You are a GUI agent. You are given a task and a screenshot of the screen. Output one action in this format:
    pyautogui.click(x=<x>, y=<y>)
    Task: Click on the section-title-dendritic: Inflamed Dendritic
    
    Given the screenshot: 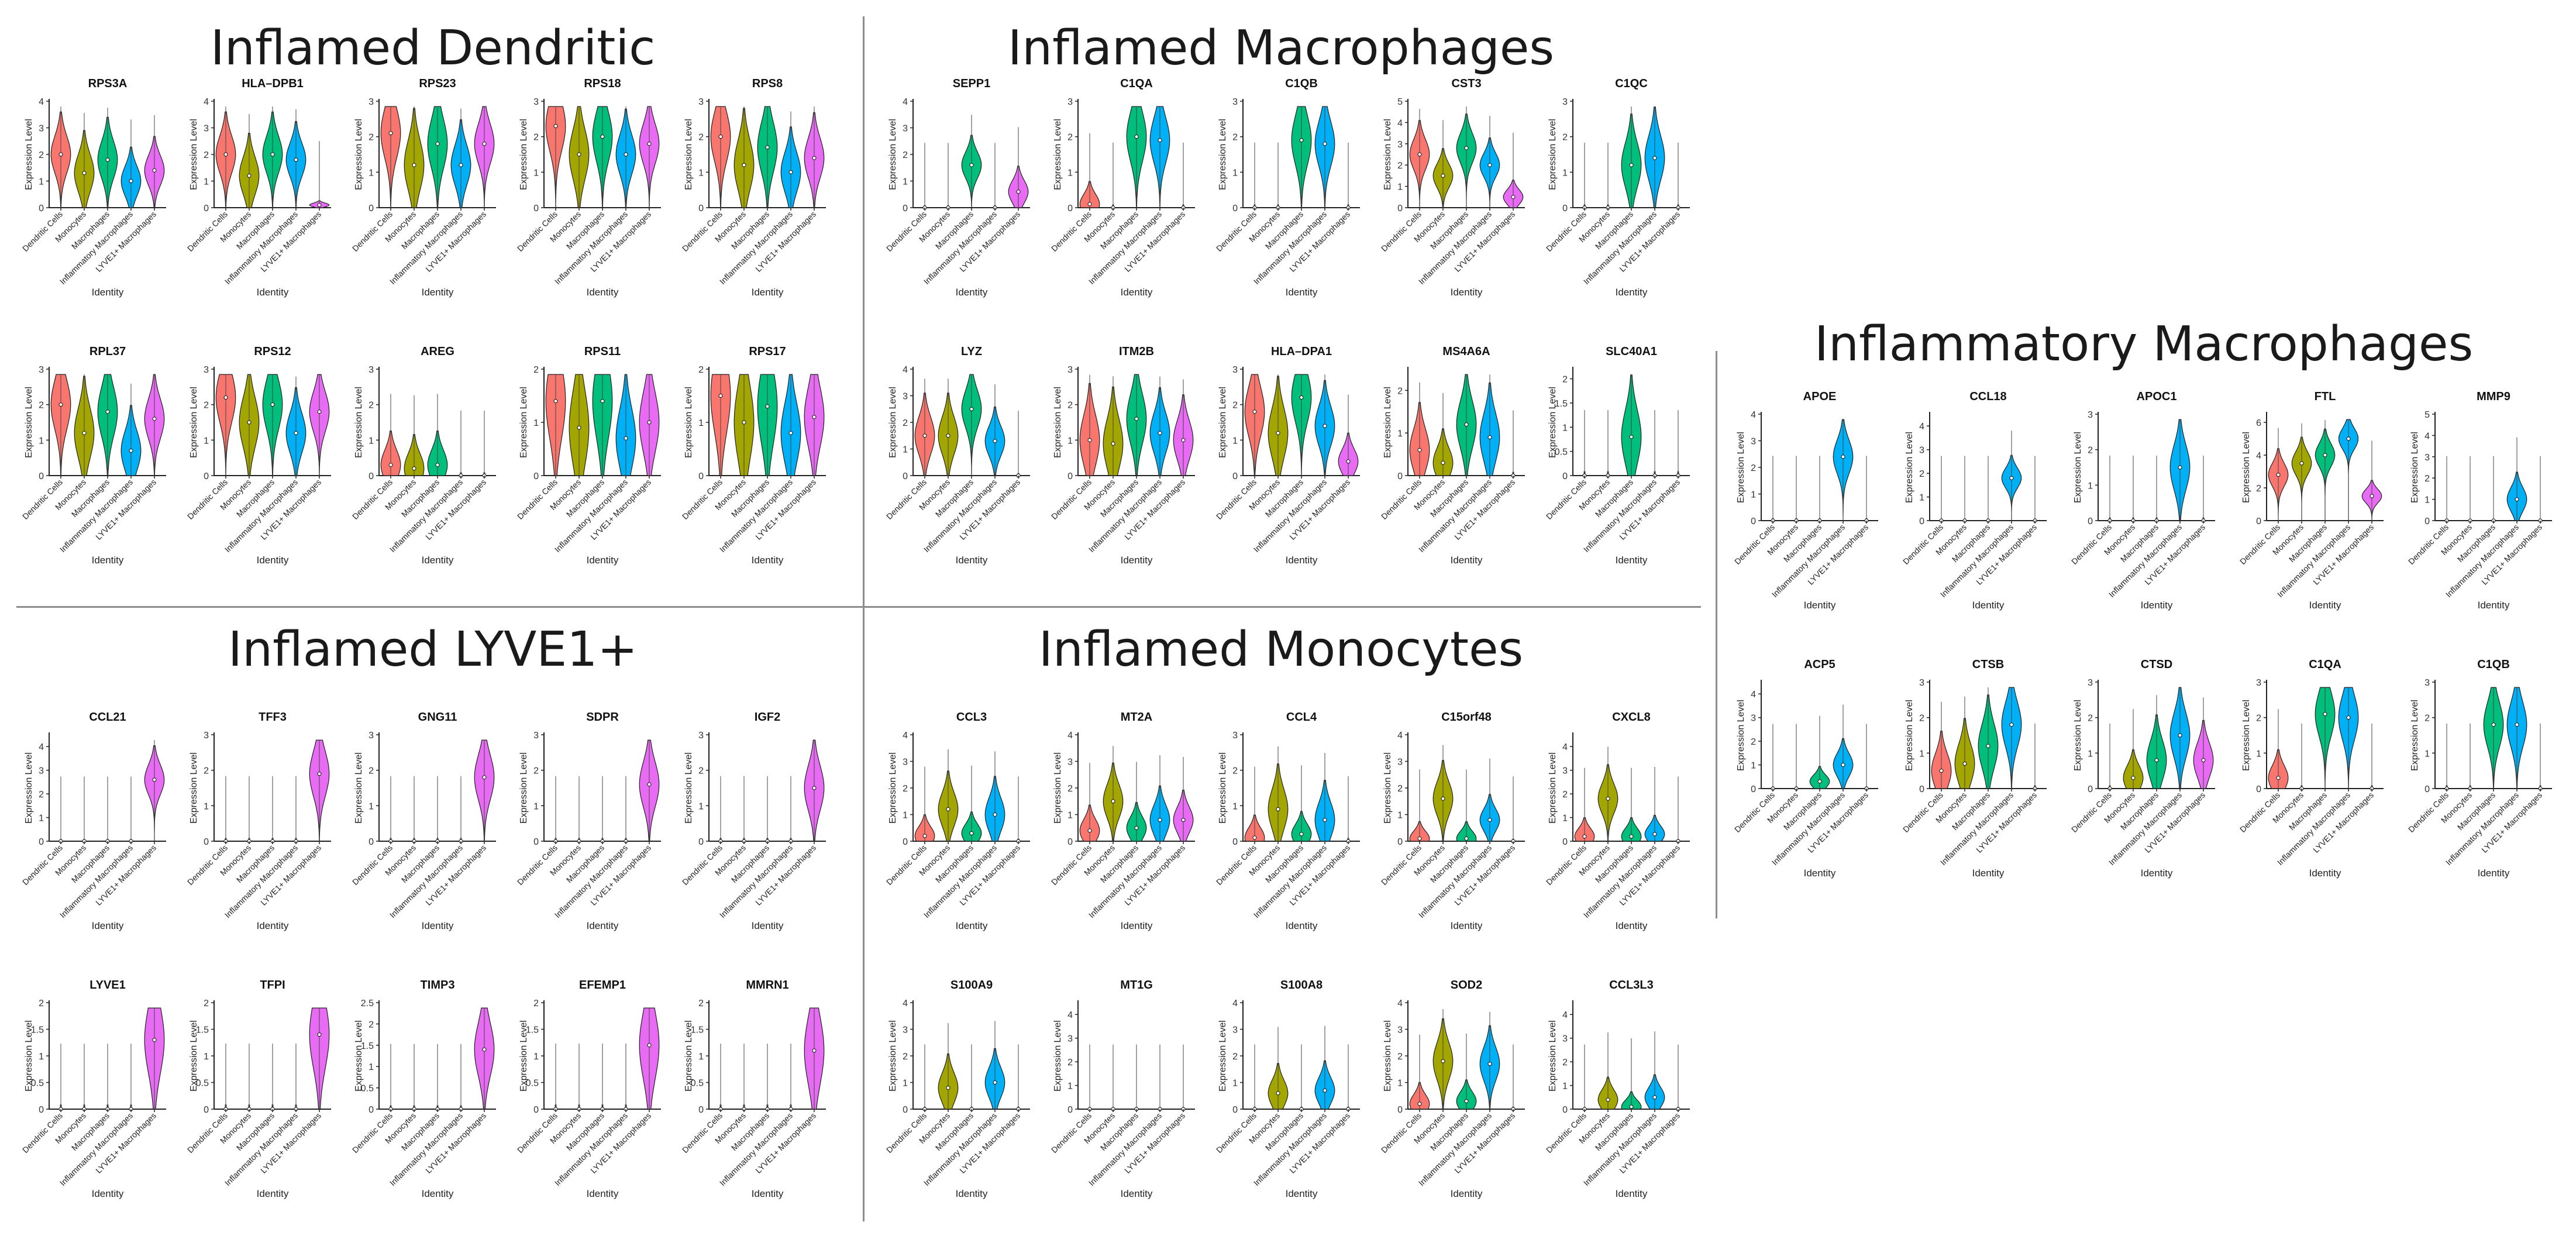 What is the action you would take?
    pyautogui.click(x=433, y=48)
    